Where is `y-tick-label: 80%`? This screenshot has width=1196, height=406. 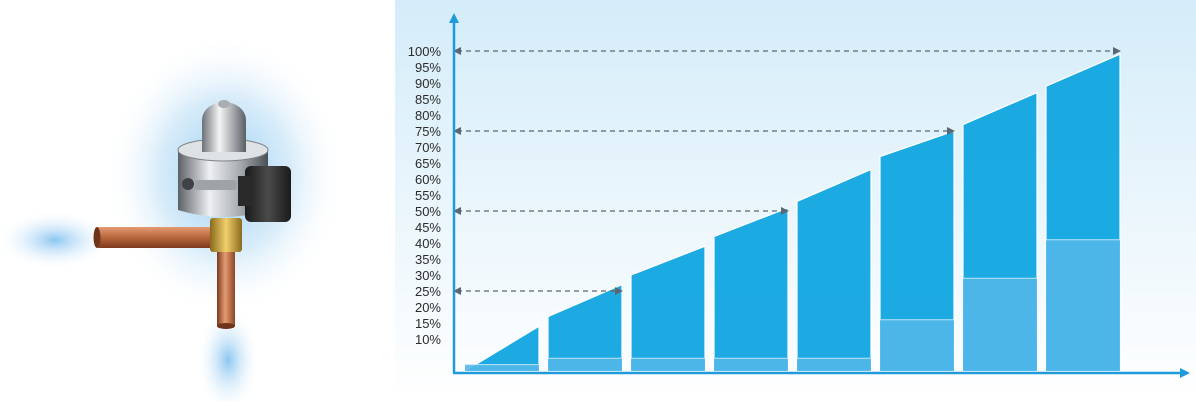
y-tick-label: 80% is located at coordinates (428, 115).